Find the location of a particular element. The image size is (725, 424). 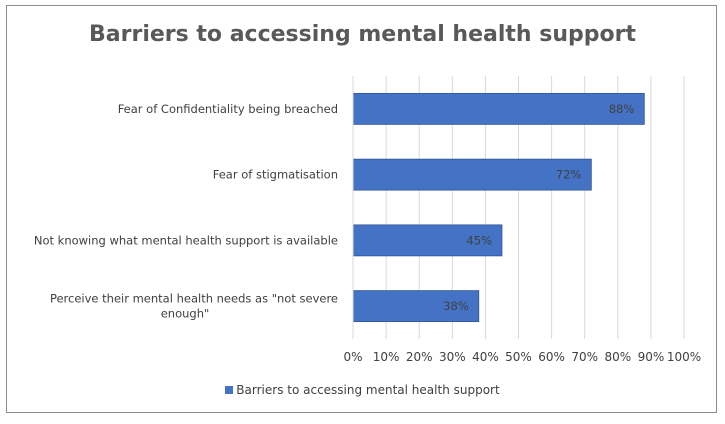

x-tick-label: 70% is located at coordinates (584, 357).